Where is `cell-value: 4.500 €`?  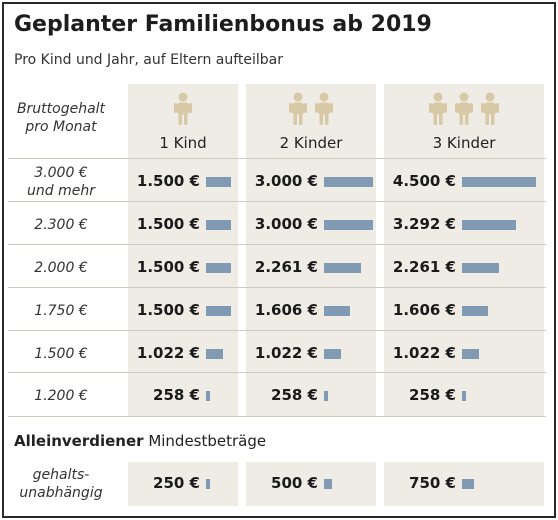 cell-value: 4.500 € is located at coordinates (424, 180).